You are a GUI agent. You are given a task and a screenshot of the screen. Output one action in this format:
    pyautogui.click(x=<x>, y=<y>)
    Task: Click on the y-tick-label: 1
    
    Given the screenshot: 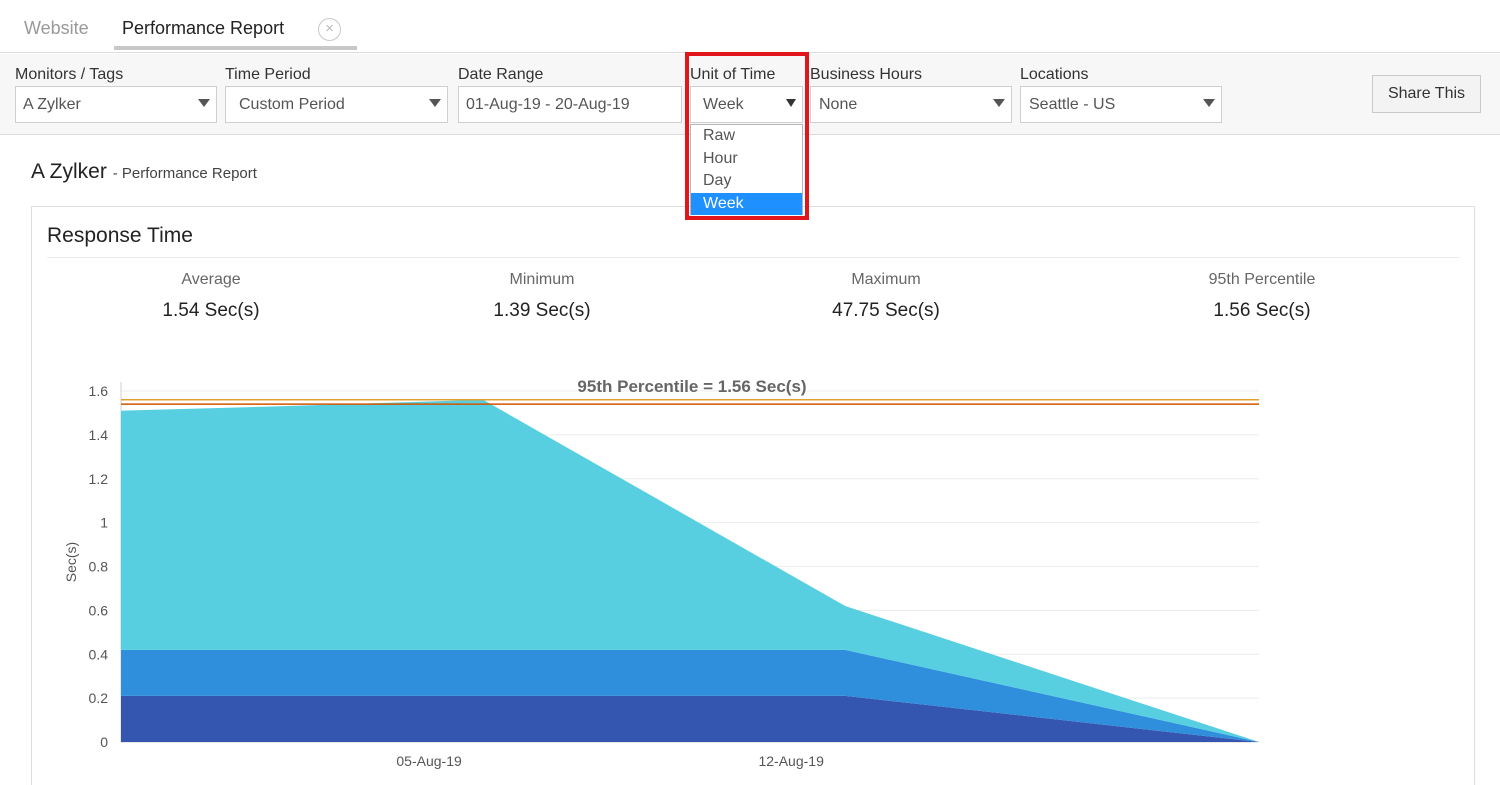 What is the action you would take?
    pyautogui.click(x=104, y=523)
    